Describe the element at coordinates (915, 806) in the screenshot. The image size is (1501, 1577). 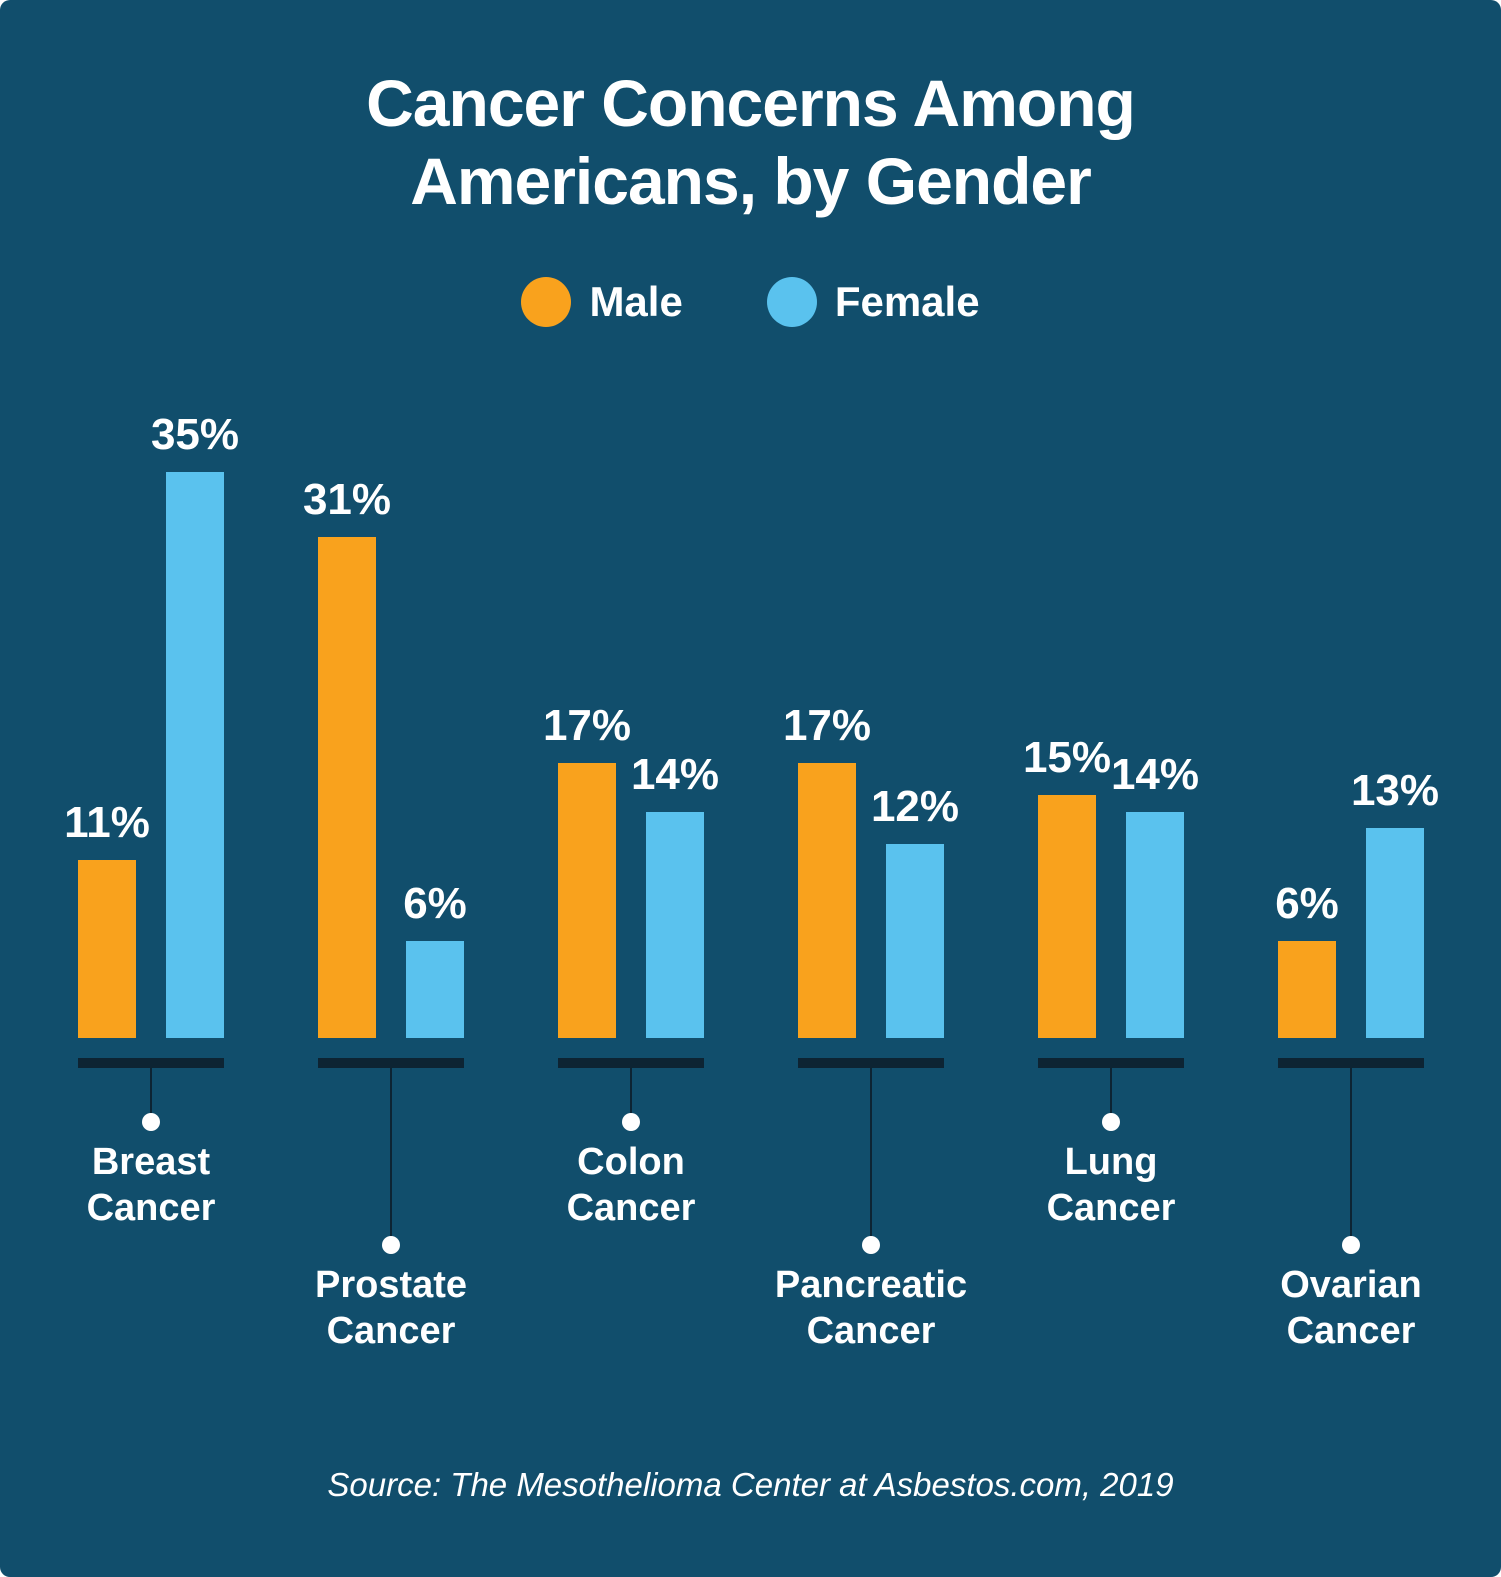
I see `female-bar-value-label: 12%` at that location.